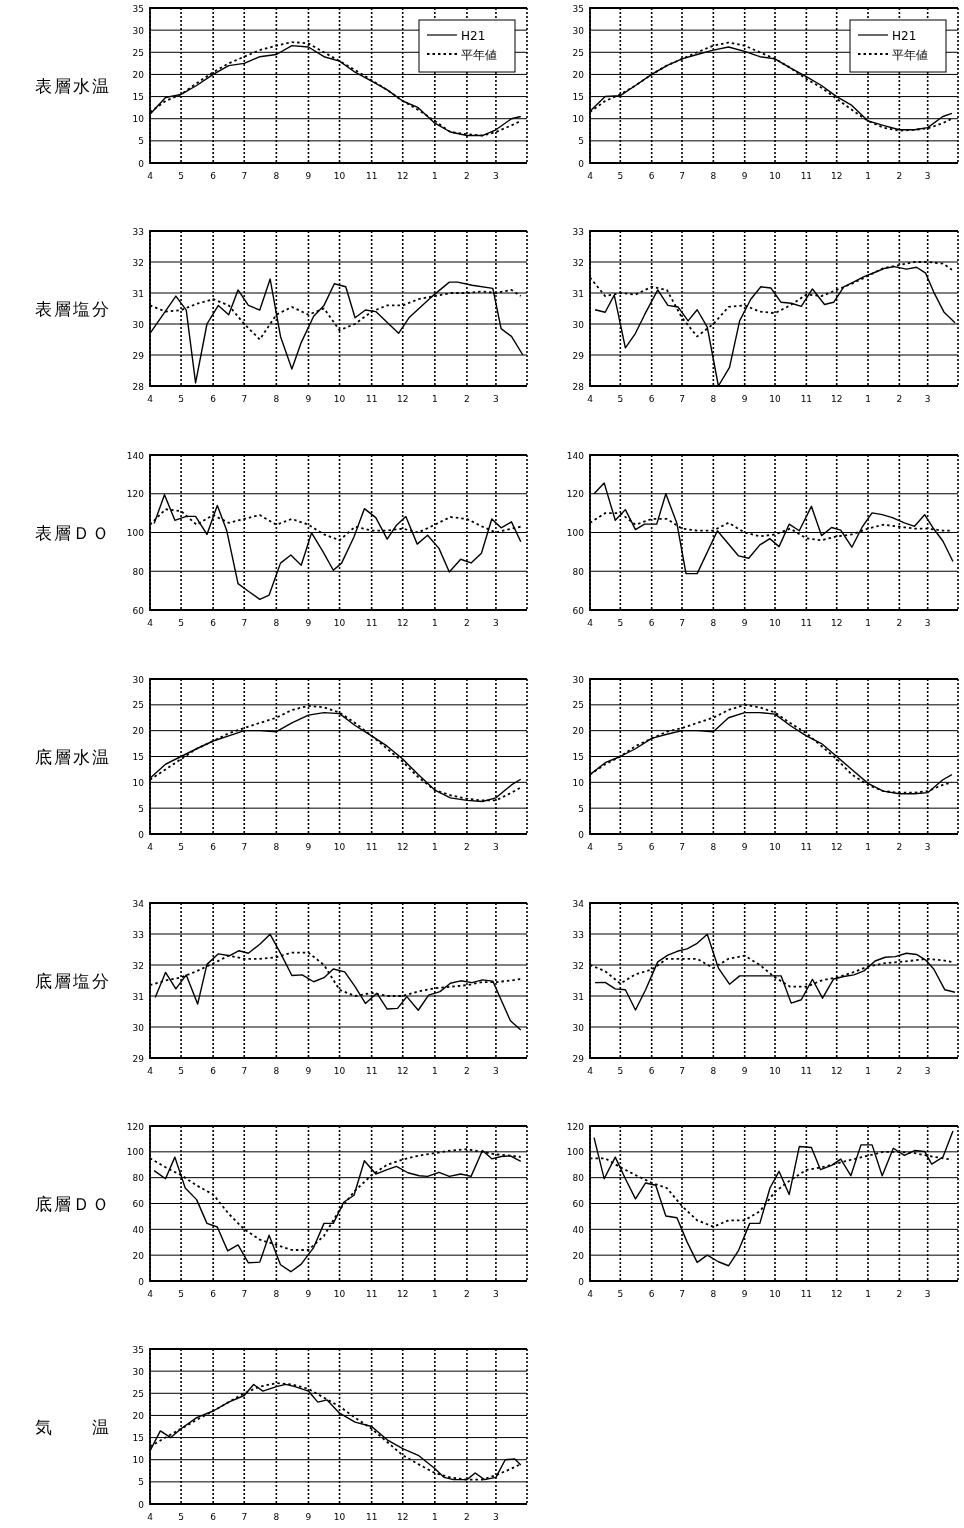 This screenshot has width=964, height=1528. What do you see at coordinates (73, 1426) in the screenshot?
I see `y-axis-title: 気 温` at bounding box center [73, 1426].